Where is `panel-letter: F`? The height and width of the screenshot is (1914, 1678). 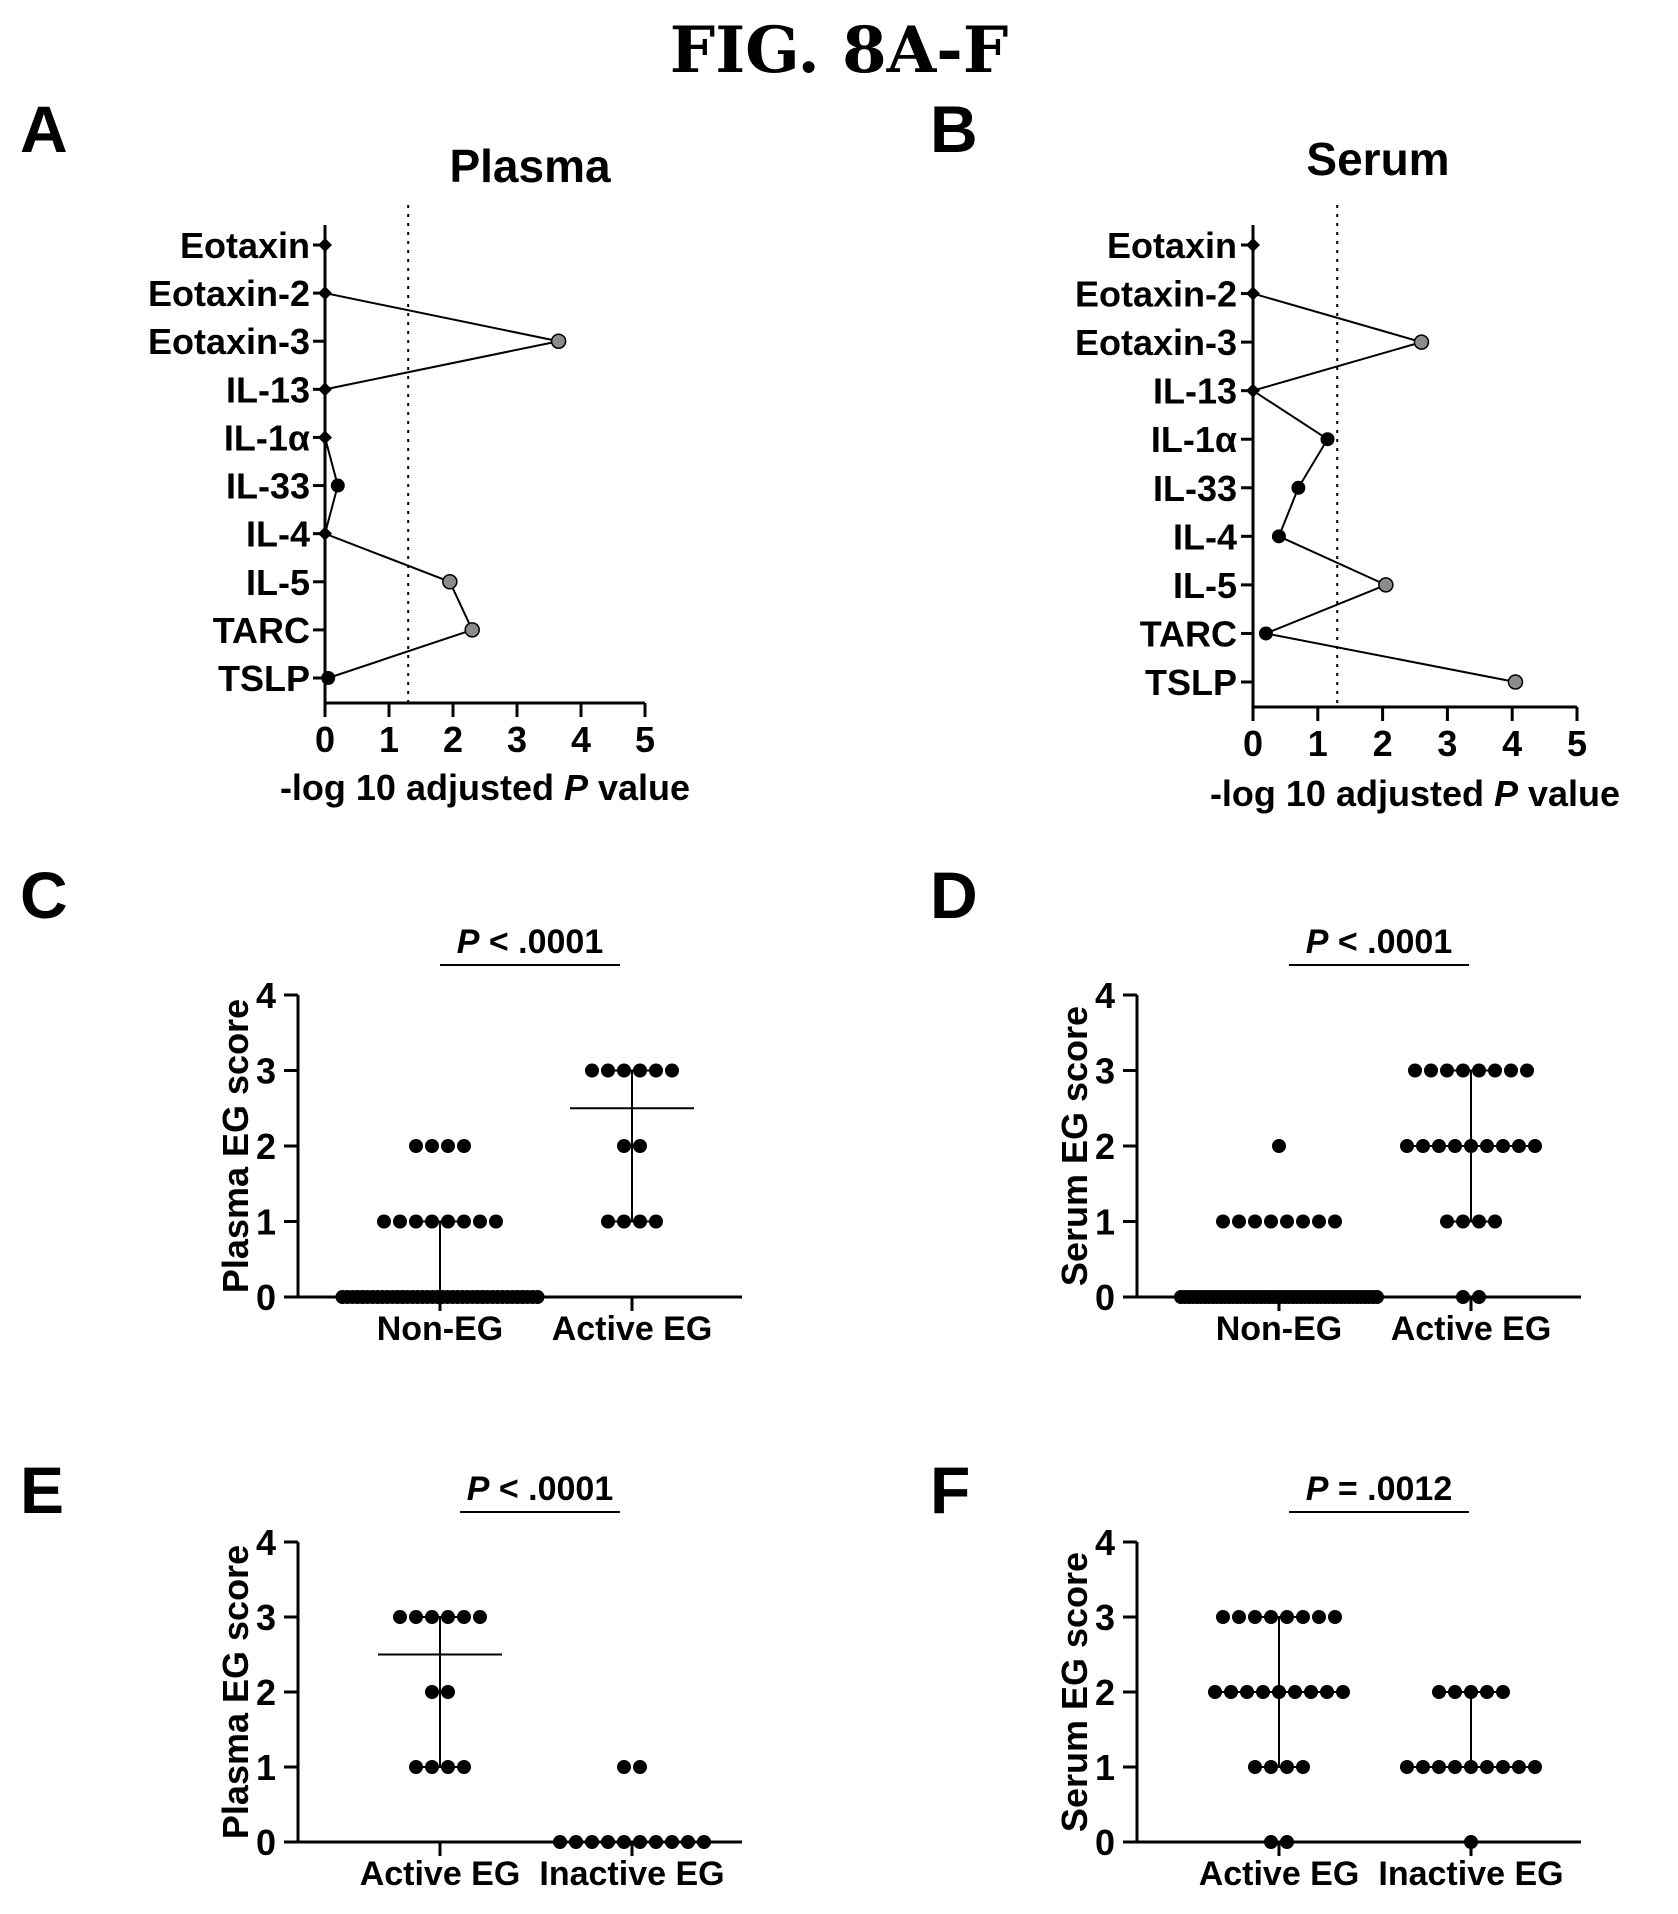
panel-letter: F is located at coordinates (950, 1490).